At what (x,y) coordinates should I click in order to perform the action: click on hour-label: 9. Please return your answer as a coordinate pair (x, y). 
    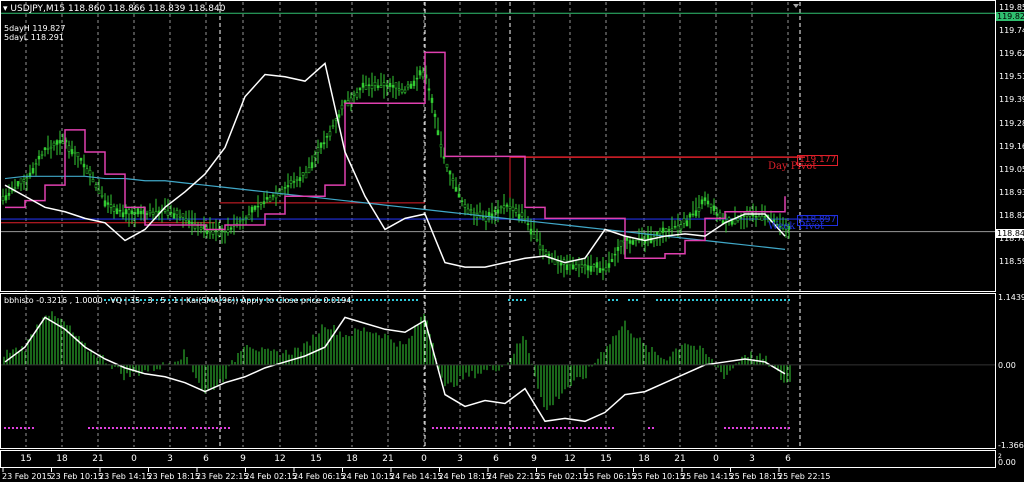
    Looking at the image, I should click on (243, 459).